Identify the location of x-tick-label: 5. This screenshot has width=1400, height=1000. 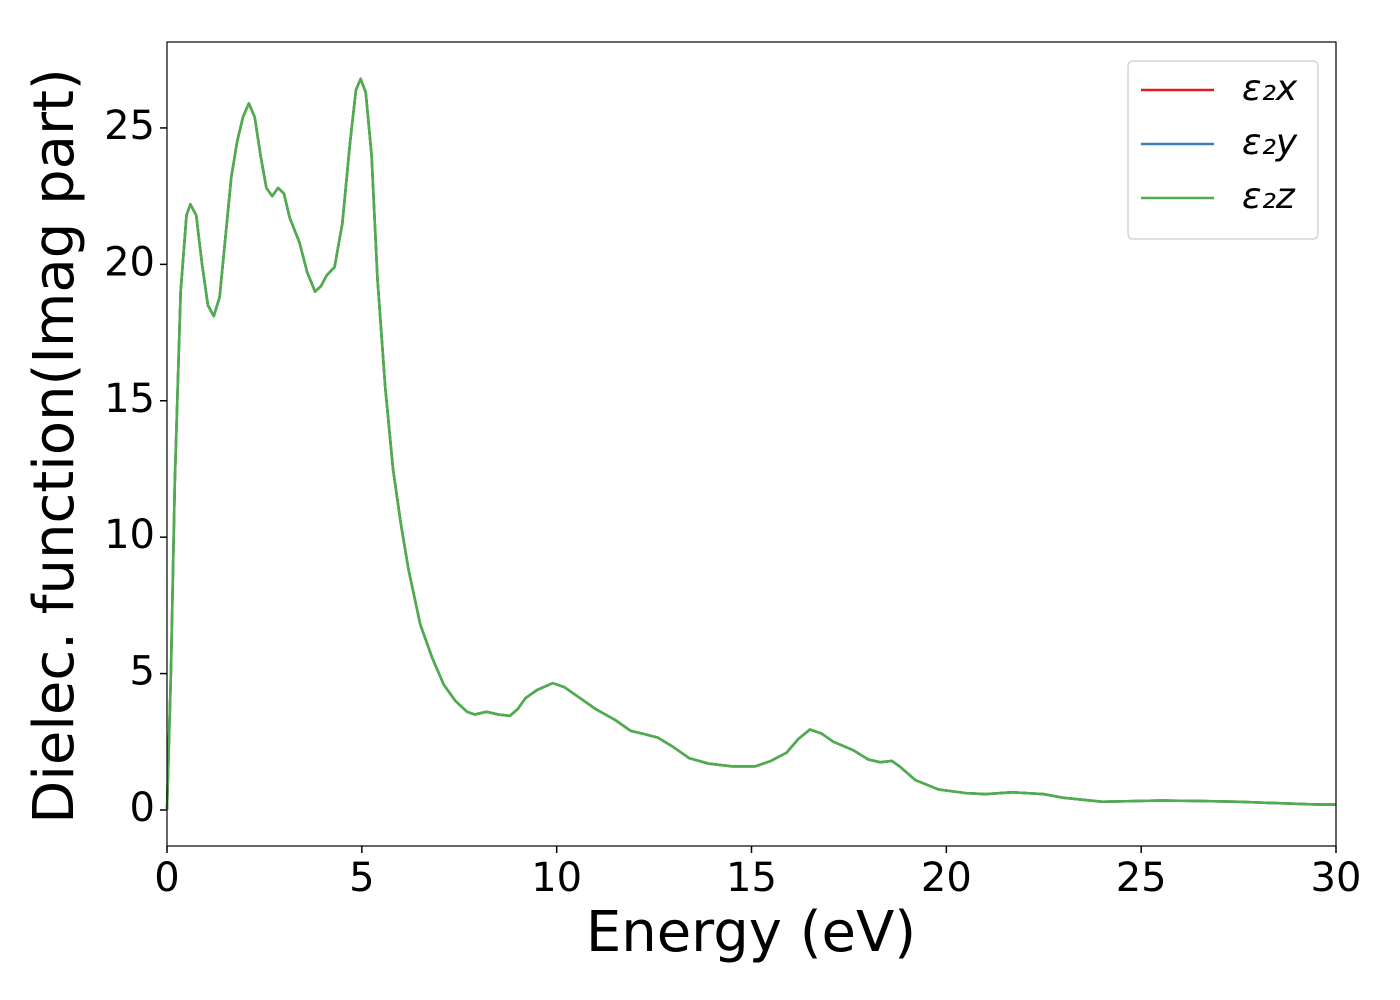
(361, 878).